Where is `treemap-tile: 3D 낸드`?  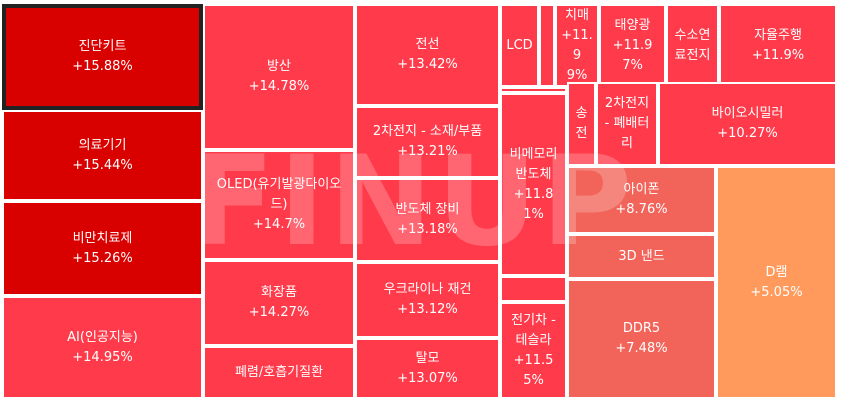 treemap-tile: 3D 낸드 is located at coordinates (641, 256).